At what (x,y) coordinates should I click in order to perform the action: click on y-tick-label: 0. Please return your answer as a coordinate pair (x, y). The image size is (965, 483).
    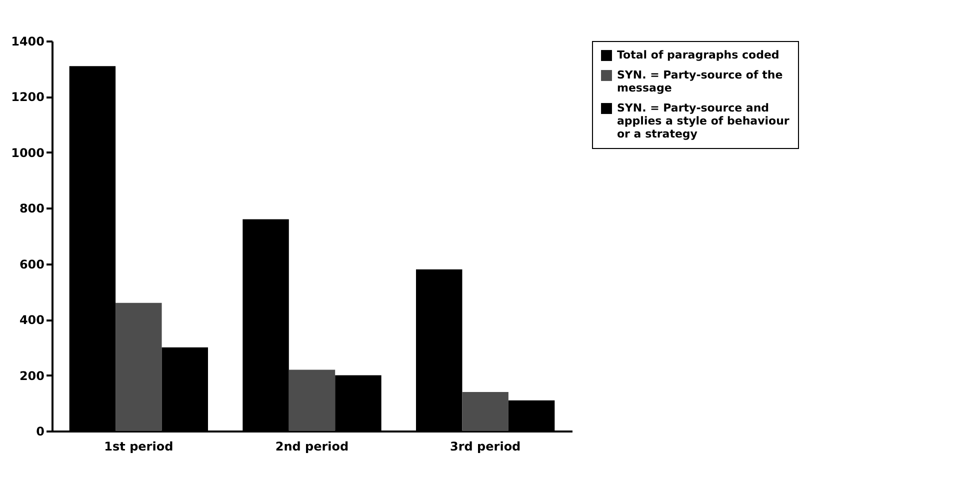
    Looking at the image, I should click on (40, 431).